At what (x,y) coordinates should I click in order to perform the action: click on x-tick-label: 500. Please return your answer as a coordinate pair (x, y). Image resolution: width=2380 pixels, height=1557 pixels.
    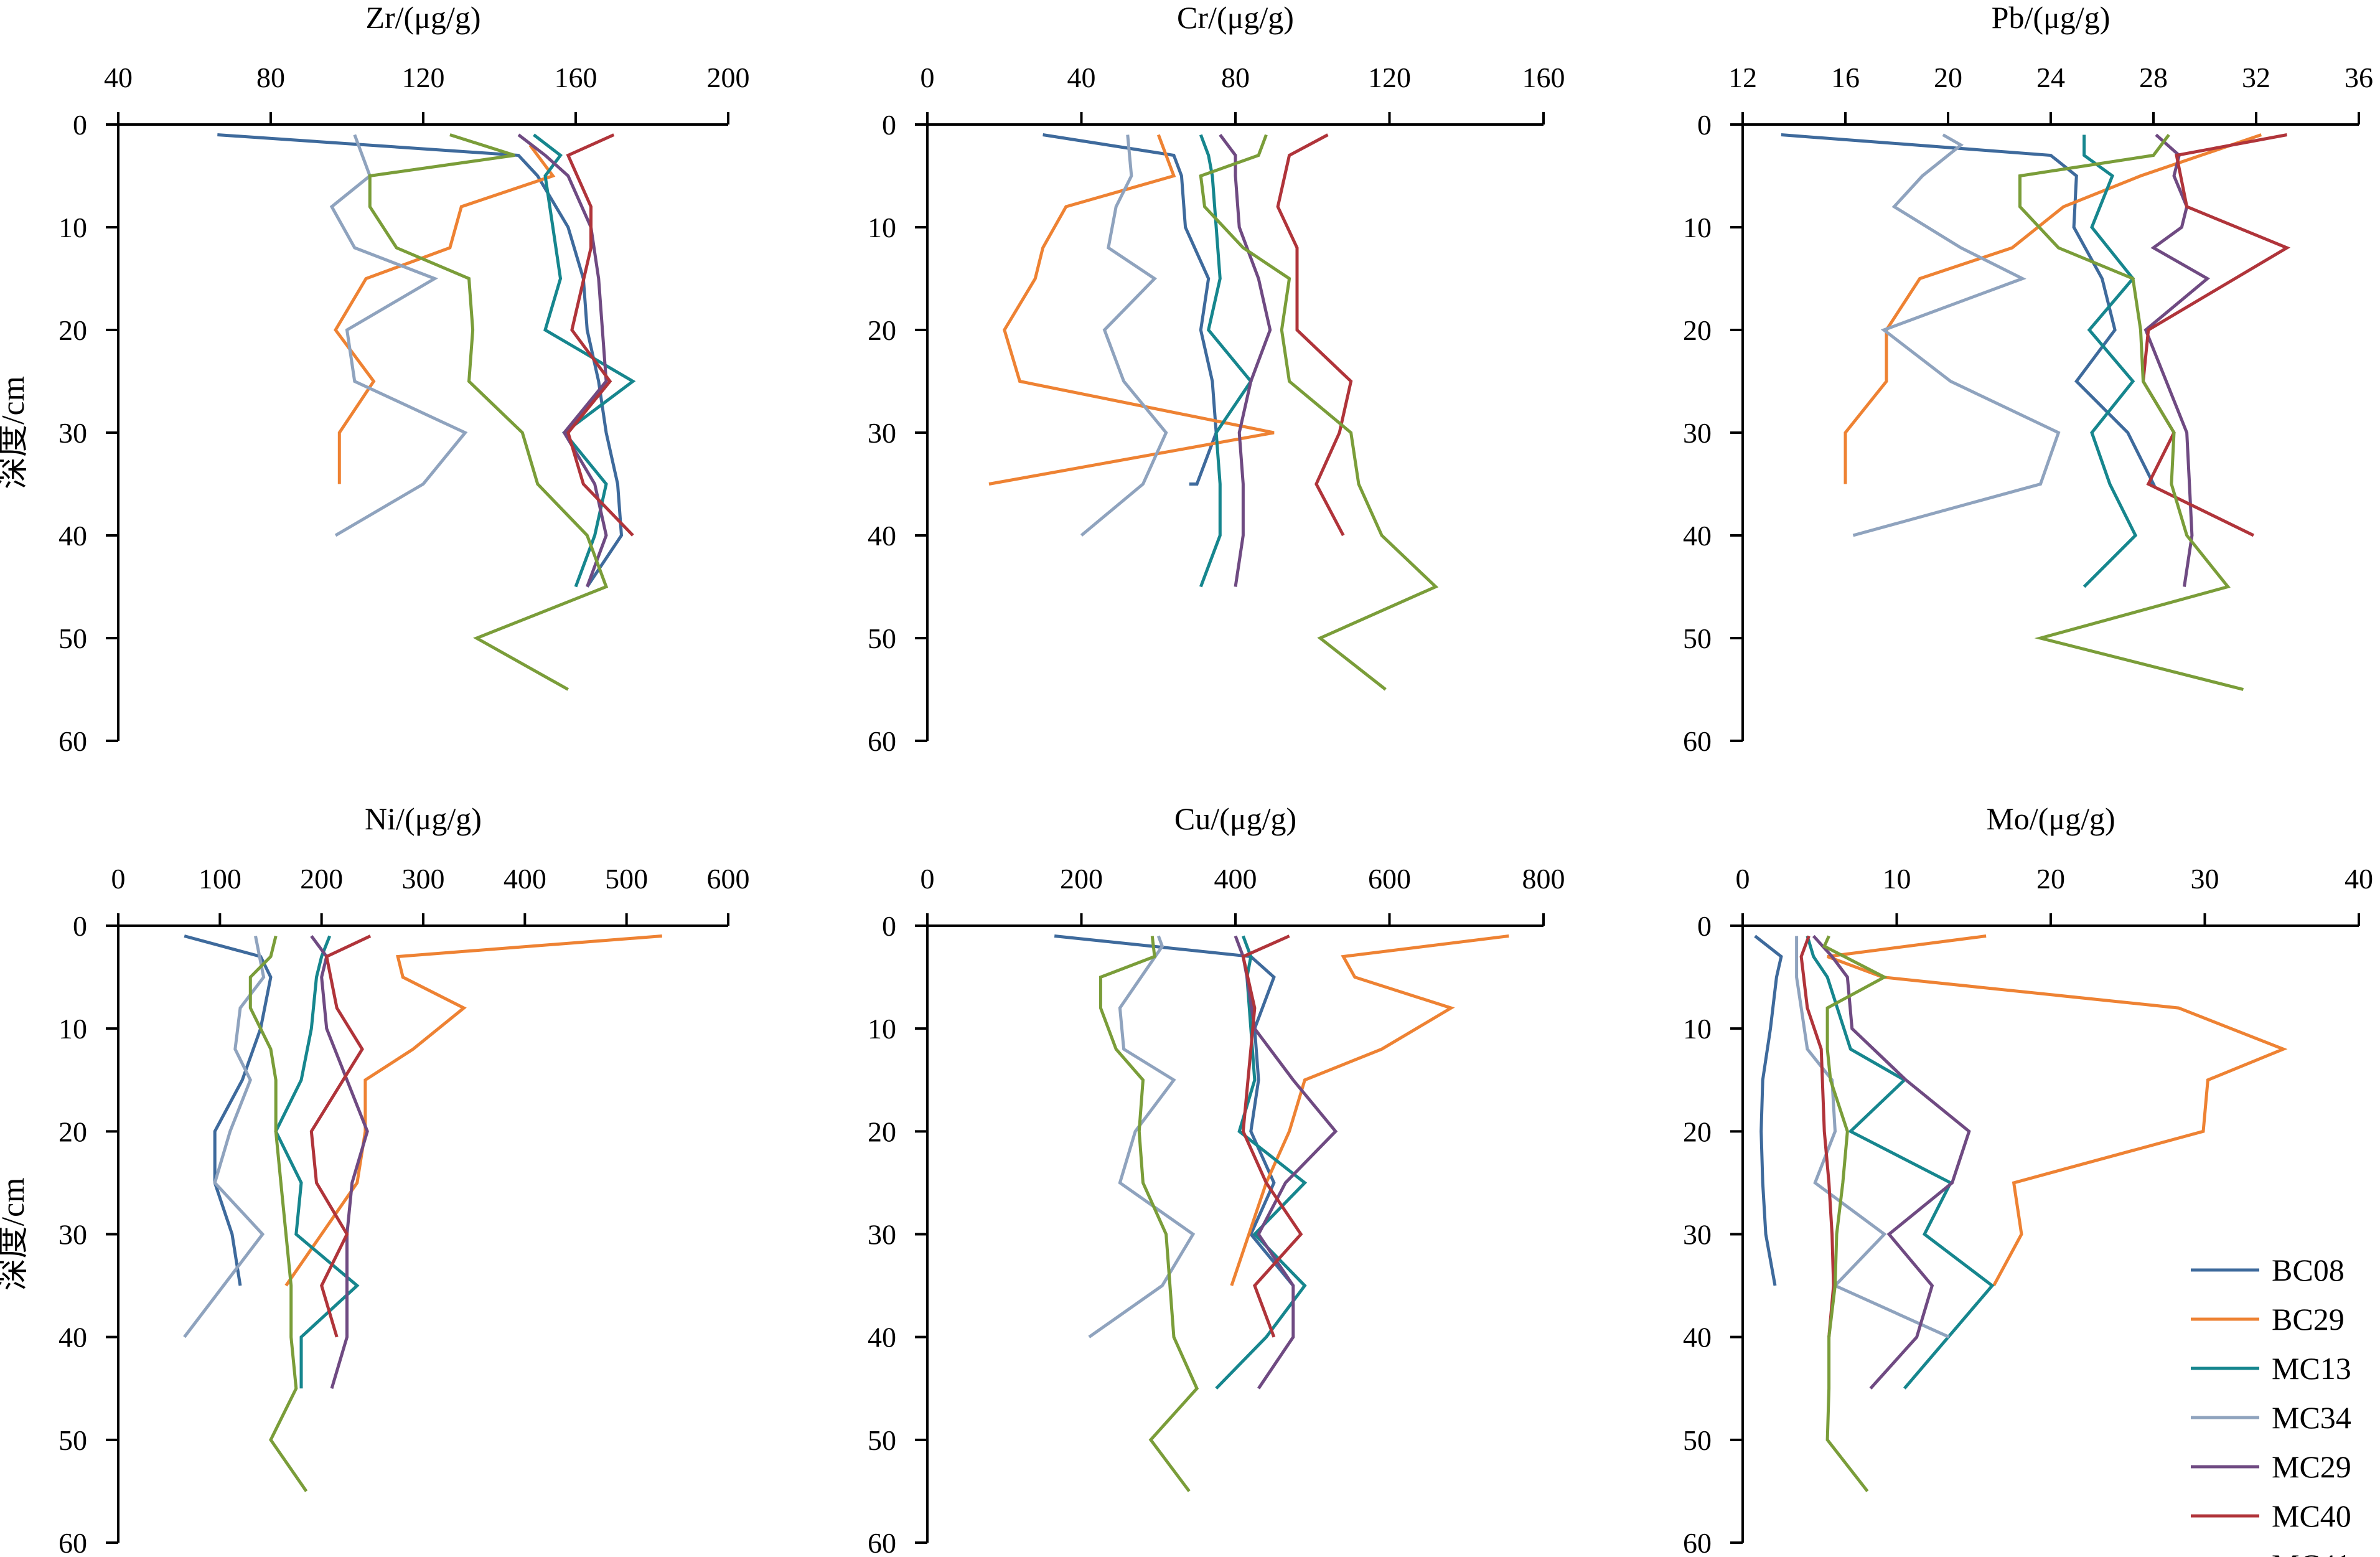
    Looking at the image, I should click on (626, 879).